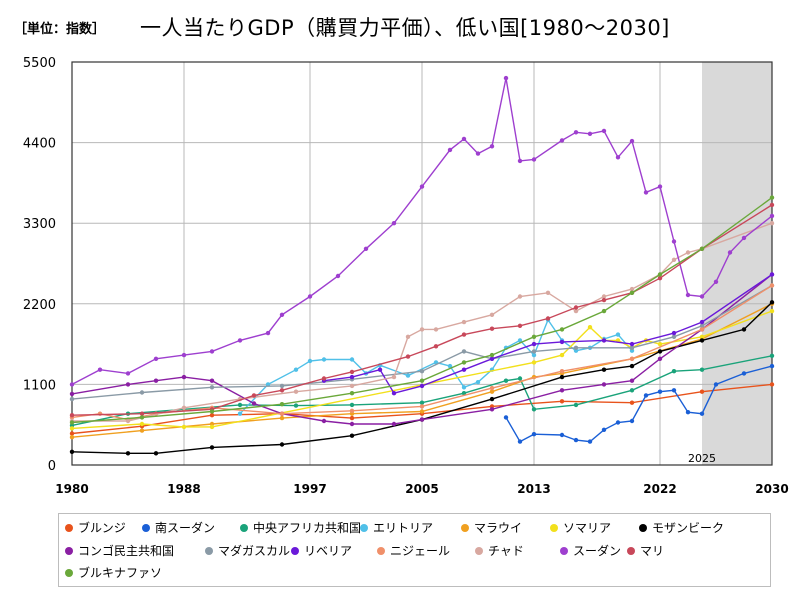 Image resolution: width=800 pixels, height=600 pixels. Describe the element at coordinates (771, 489) in the screenshot. I see `x-tick-label: 2030` at that location.